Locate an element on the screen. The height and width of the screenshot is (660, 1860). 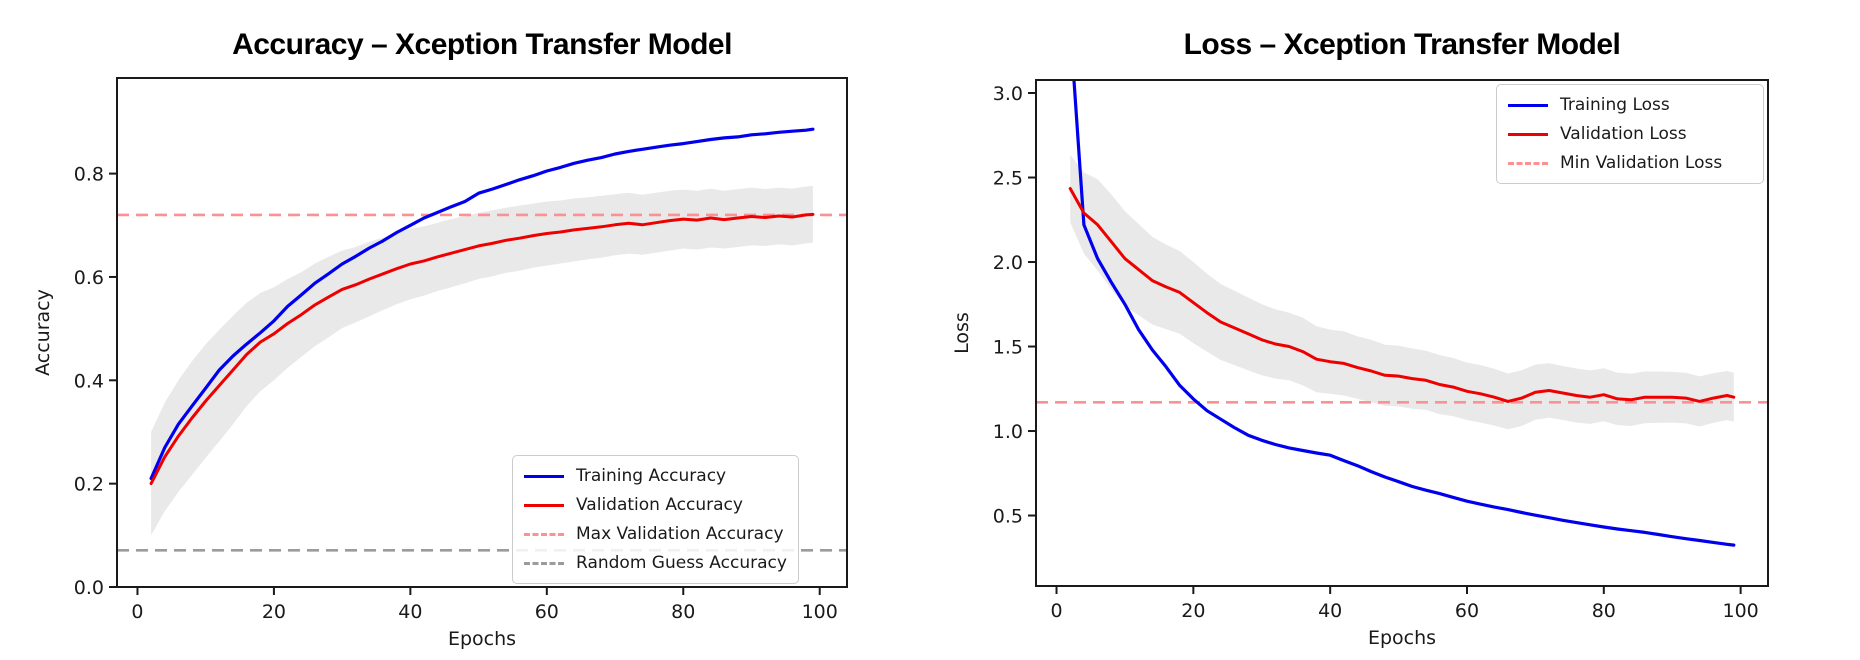
y-tick-label: 3.0 is located at coordinates (1008, 94).